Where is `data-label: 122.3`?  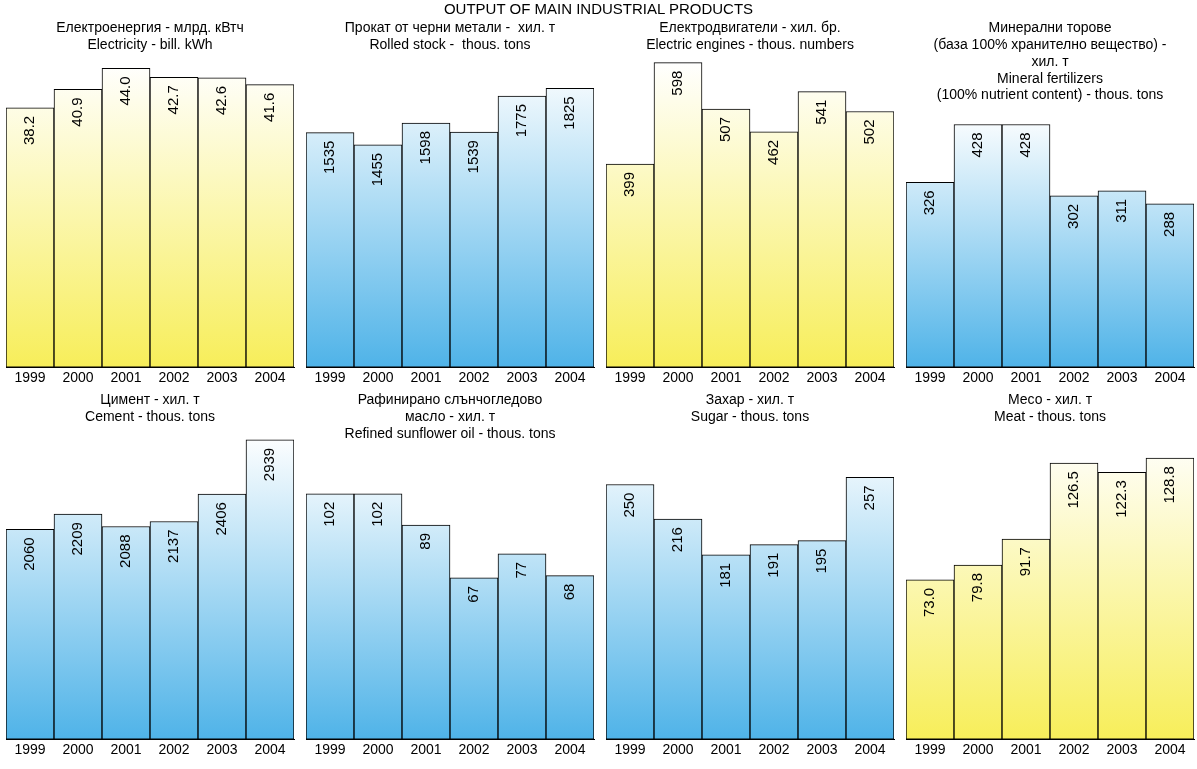 data-label: 122.3 is located at coordinates (1121, 499).